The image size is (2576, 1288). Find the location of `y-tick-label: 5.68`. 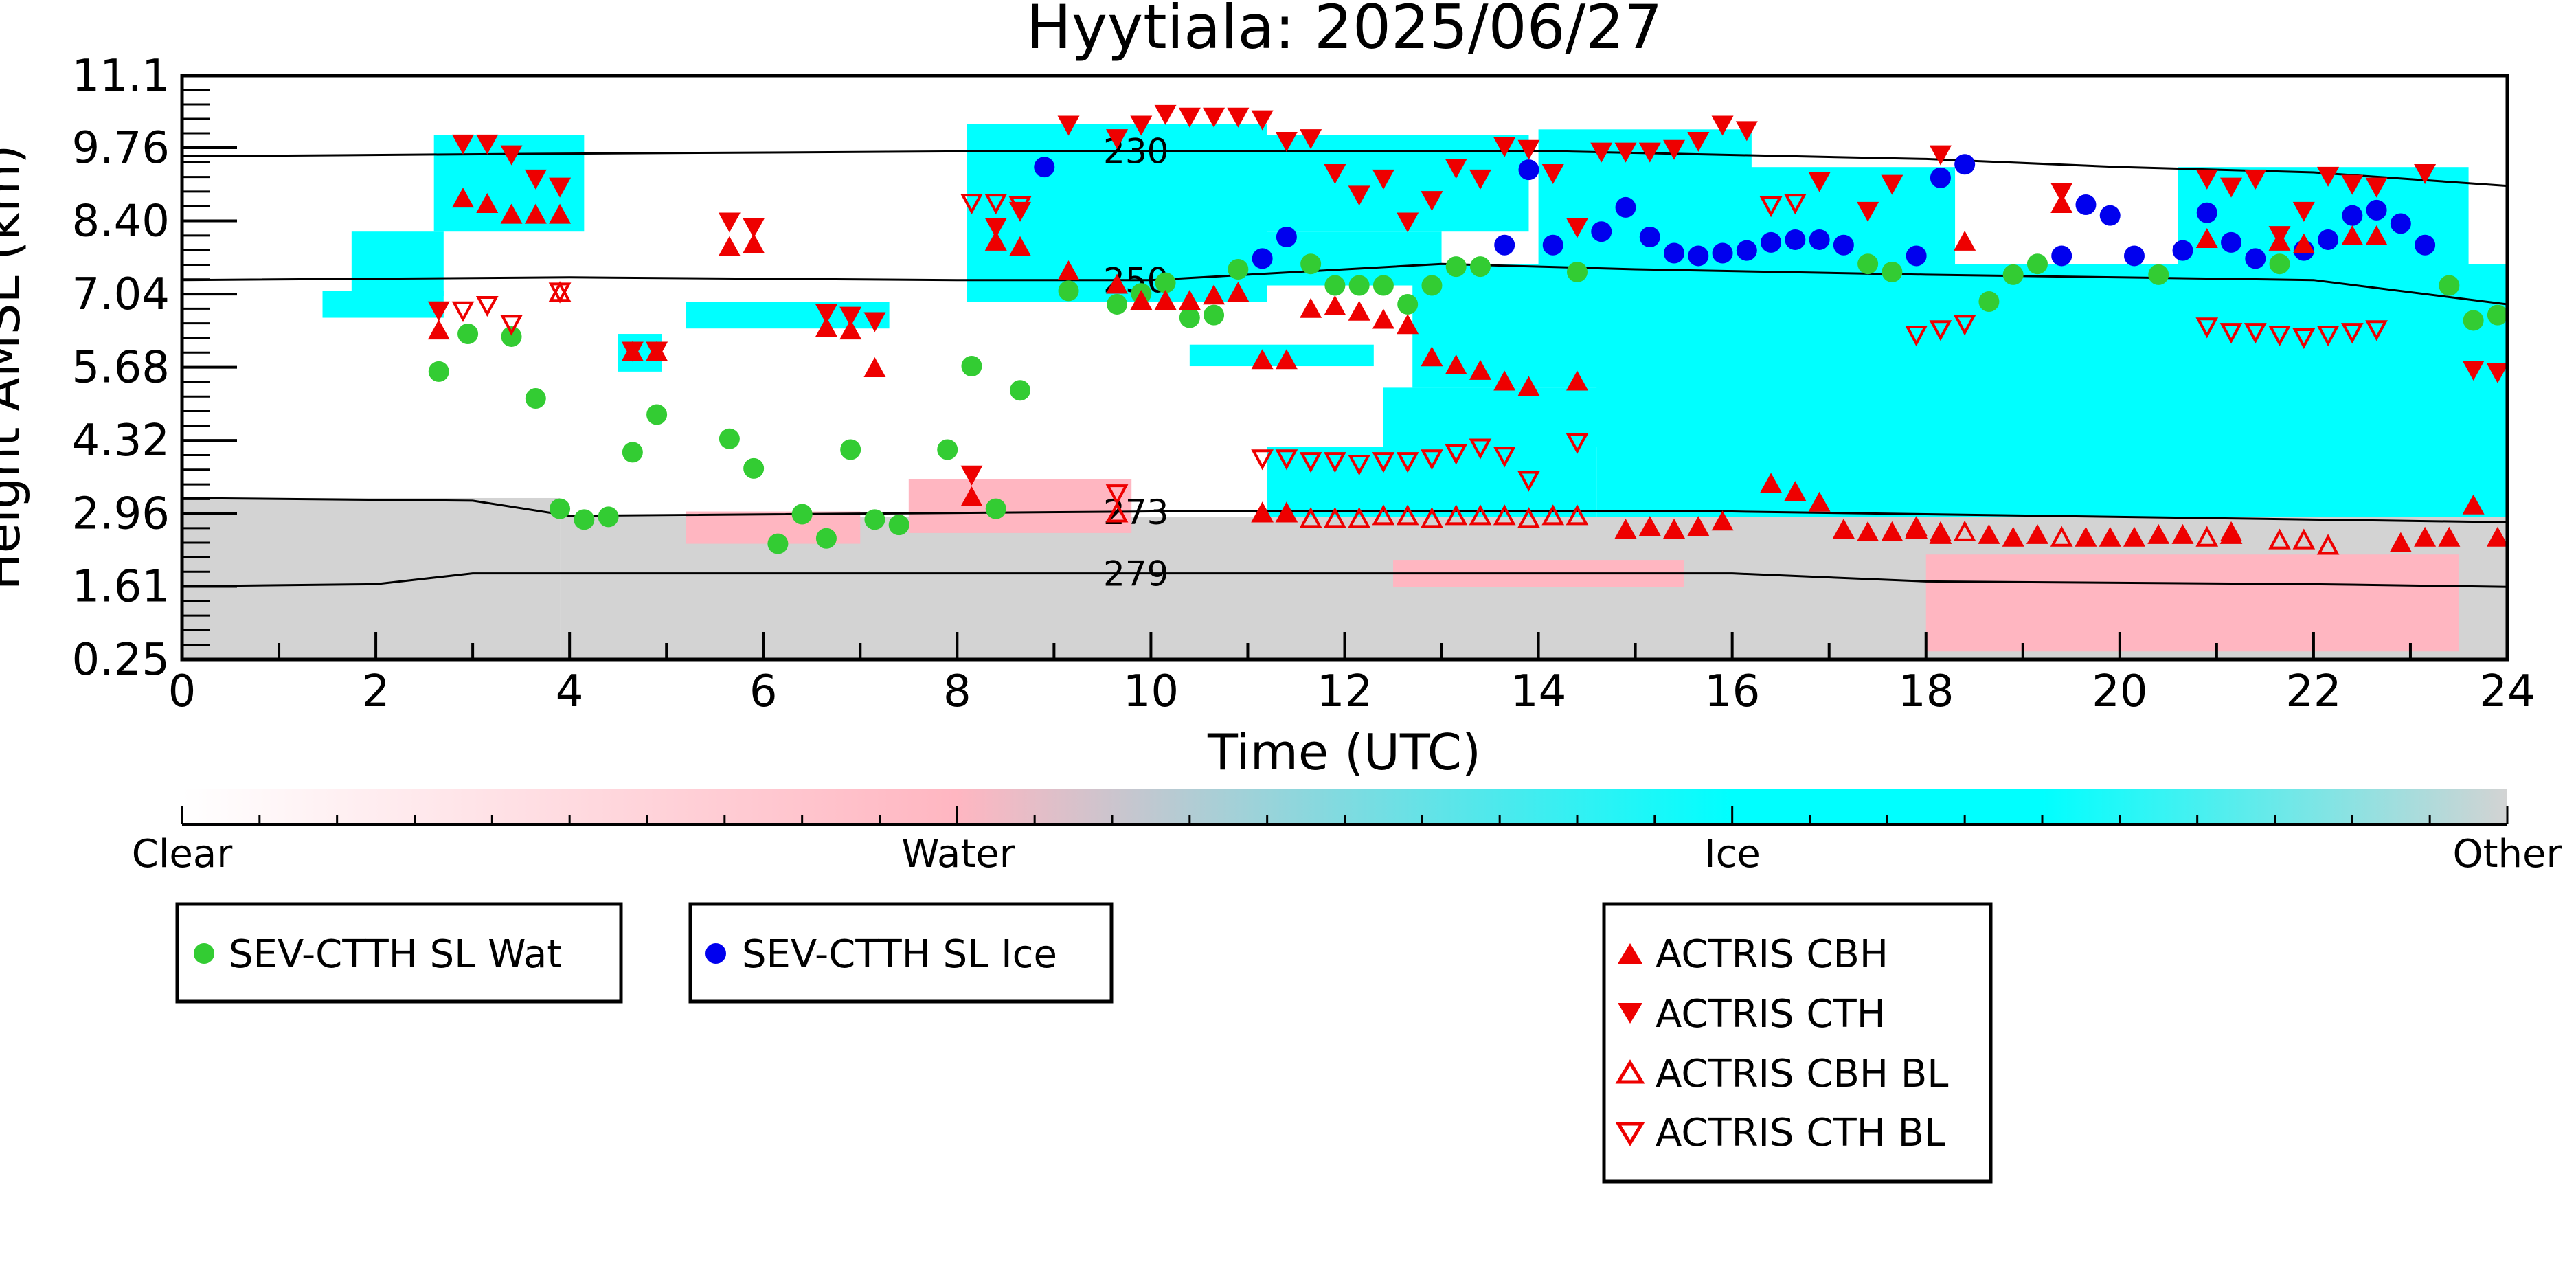

y-tick-label: 5.68 is located at coordinates (121, 368).